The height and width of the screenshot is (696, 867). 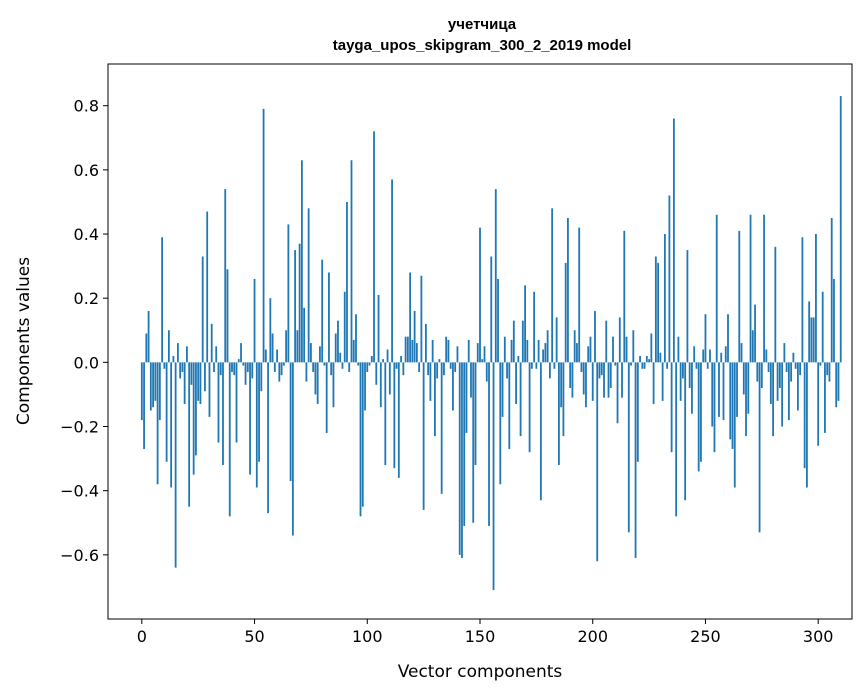 What do you see at coordinates (254, 636) in the screenshot?
I see `x-tick-label: 50` at bounding box center [254, 636].